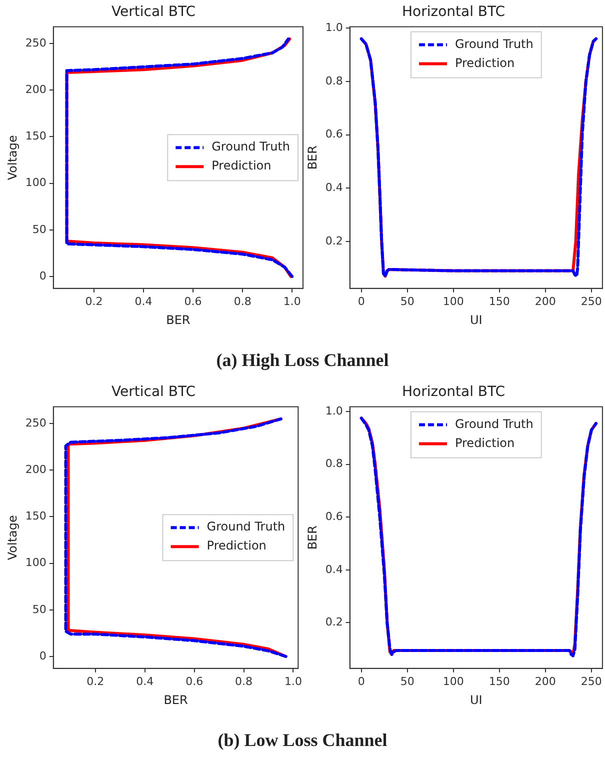  What do you see at coordinates (302, 360) in the screenshot?
I see `text: (a) High Loss Channel` at bounding box center [302, 360].